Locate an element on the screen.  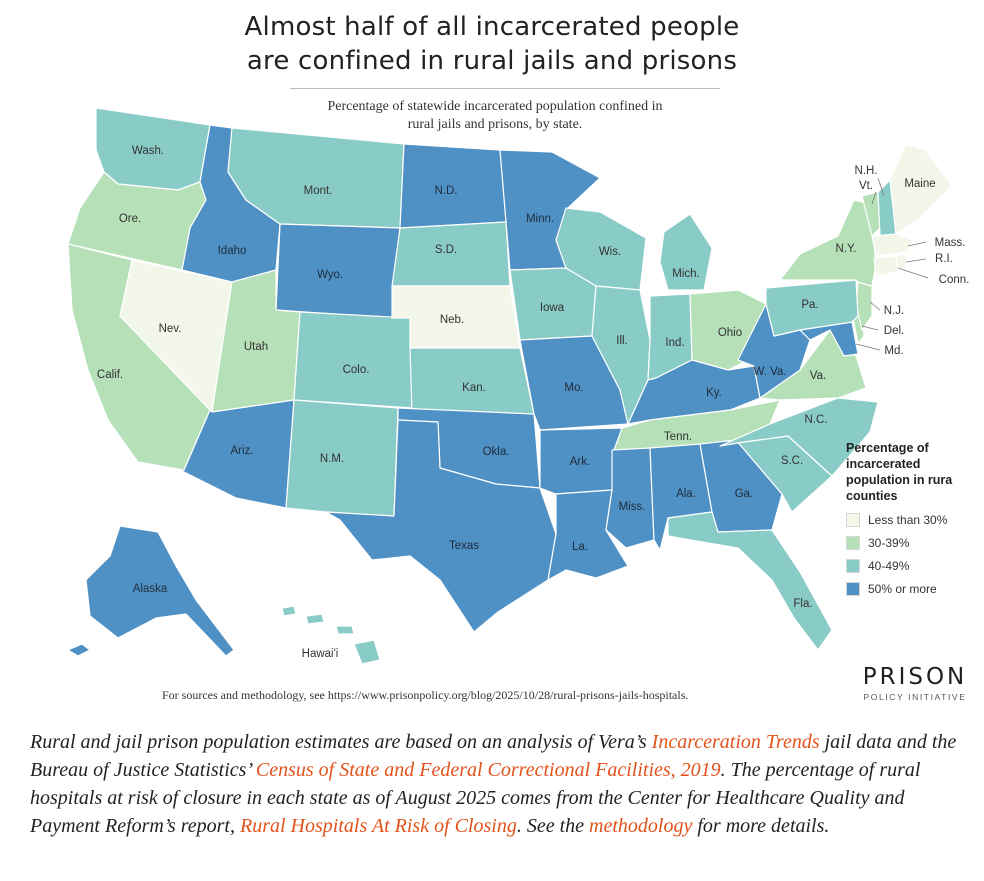
title-line-1: Almost half of all incarcerated people is located at coordinates (492, 27).